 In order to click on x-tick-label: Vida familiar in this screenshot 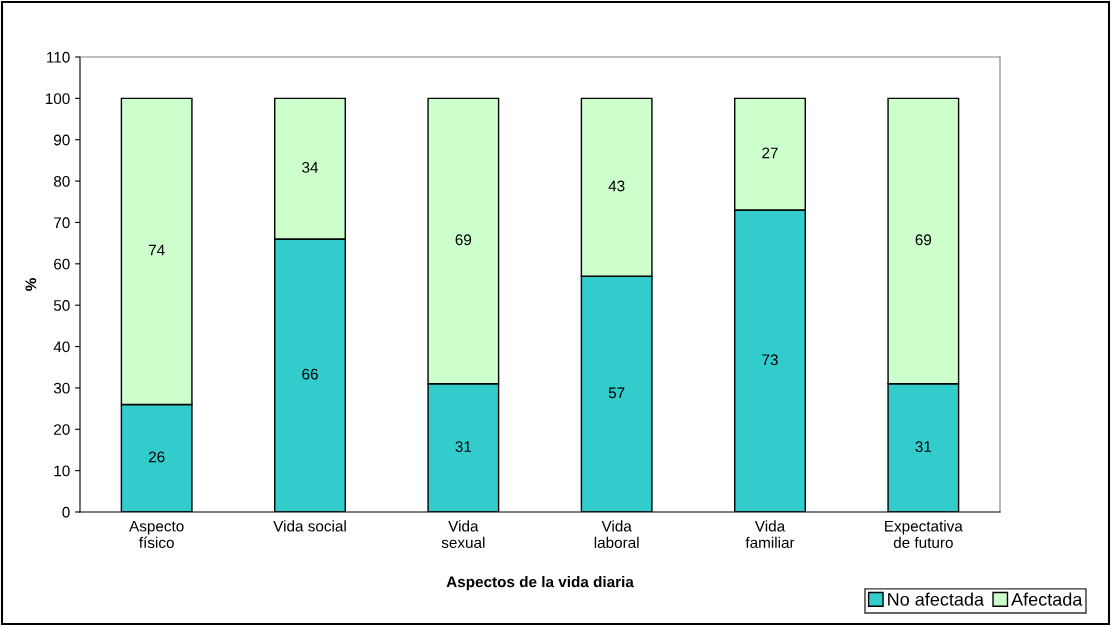, I will do `click(770, 534)`.